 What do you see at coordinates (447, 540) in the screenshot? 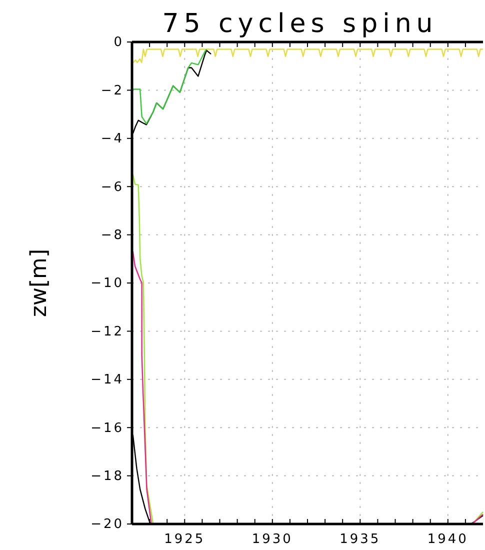
I see `x-tick-label: 1940` at bounding box center [447, 540].